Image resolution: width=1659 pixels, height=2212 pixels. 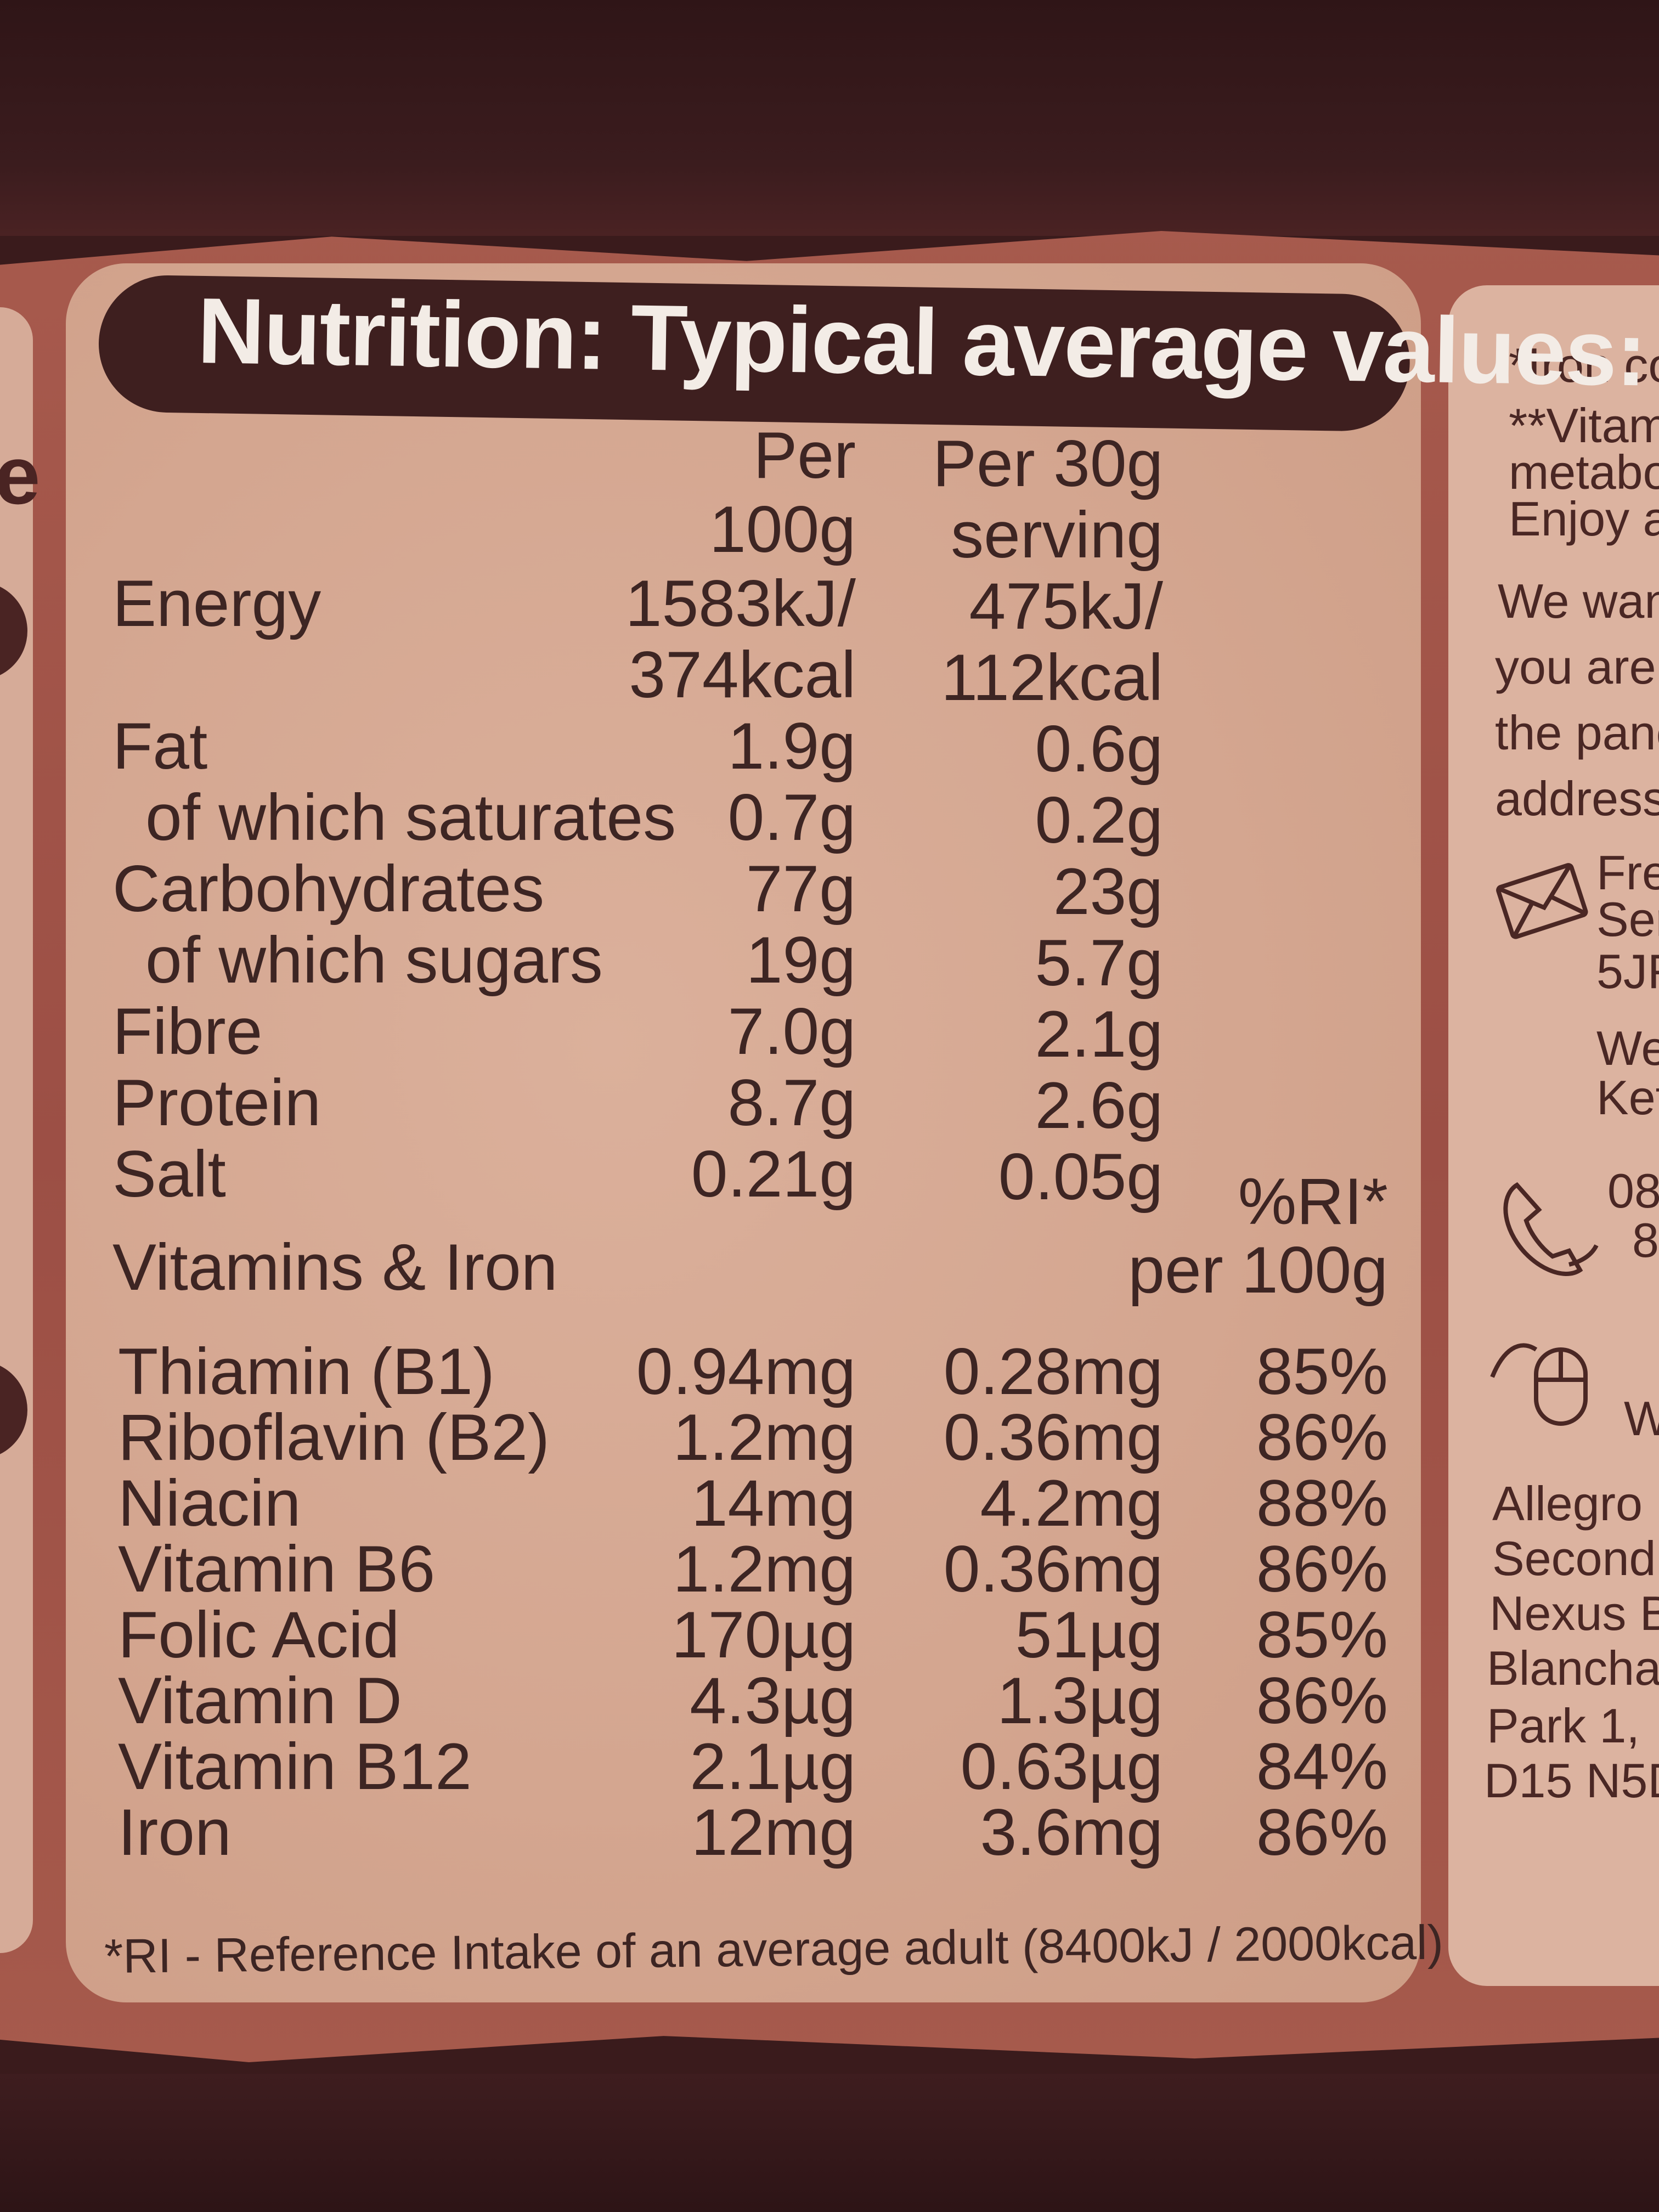 What do you see at coordinates (1575, 1503) in the screenshot?
I see `address-line: Allegro L` at bounding box center [1575, 1503].